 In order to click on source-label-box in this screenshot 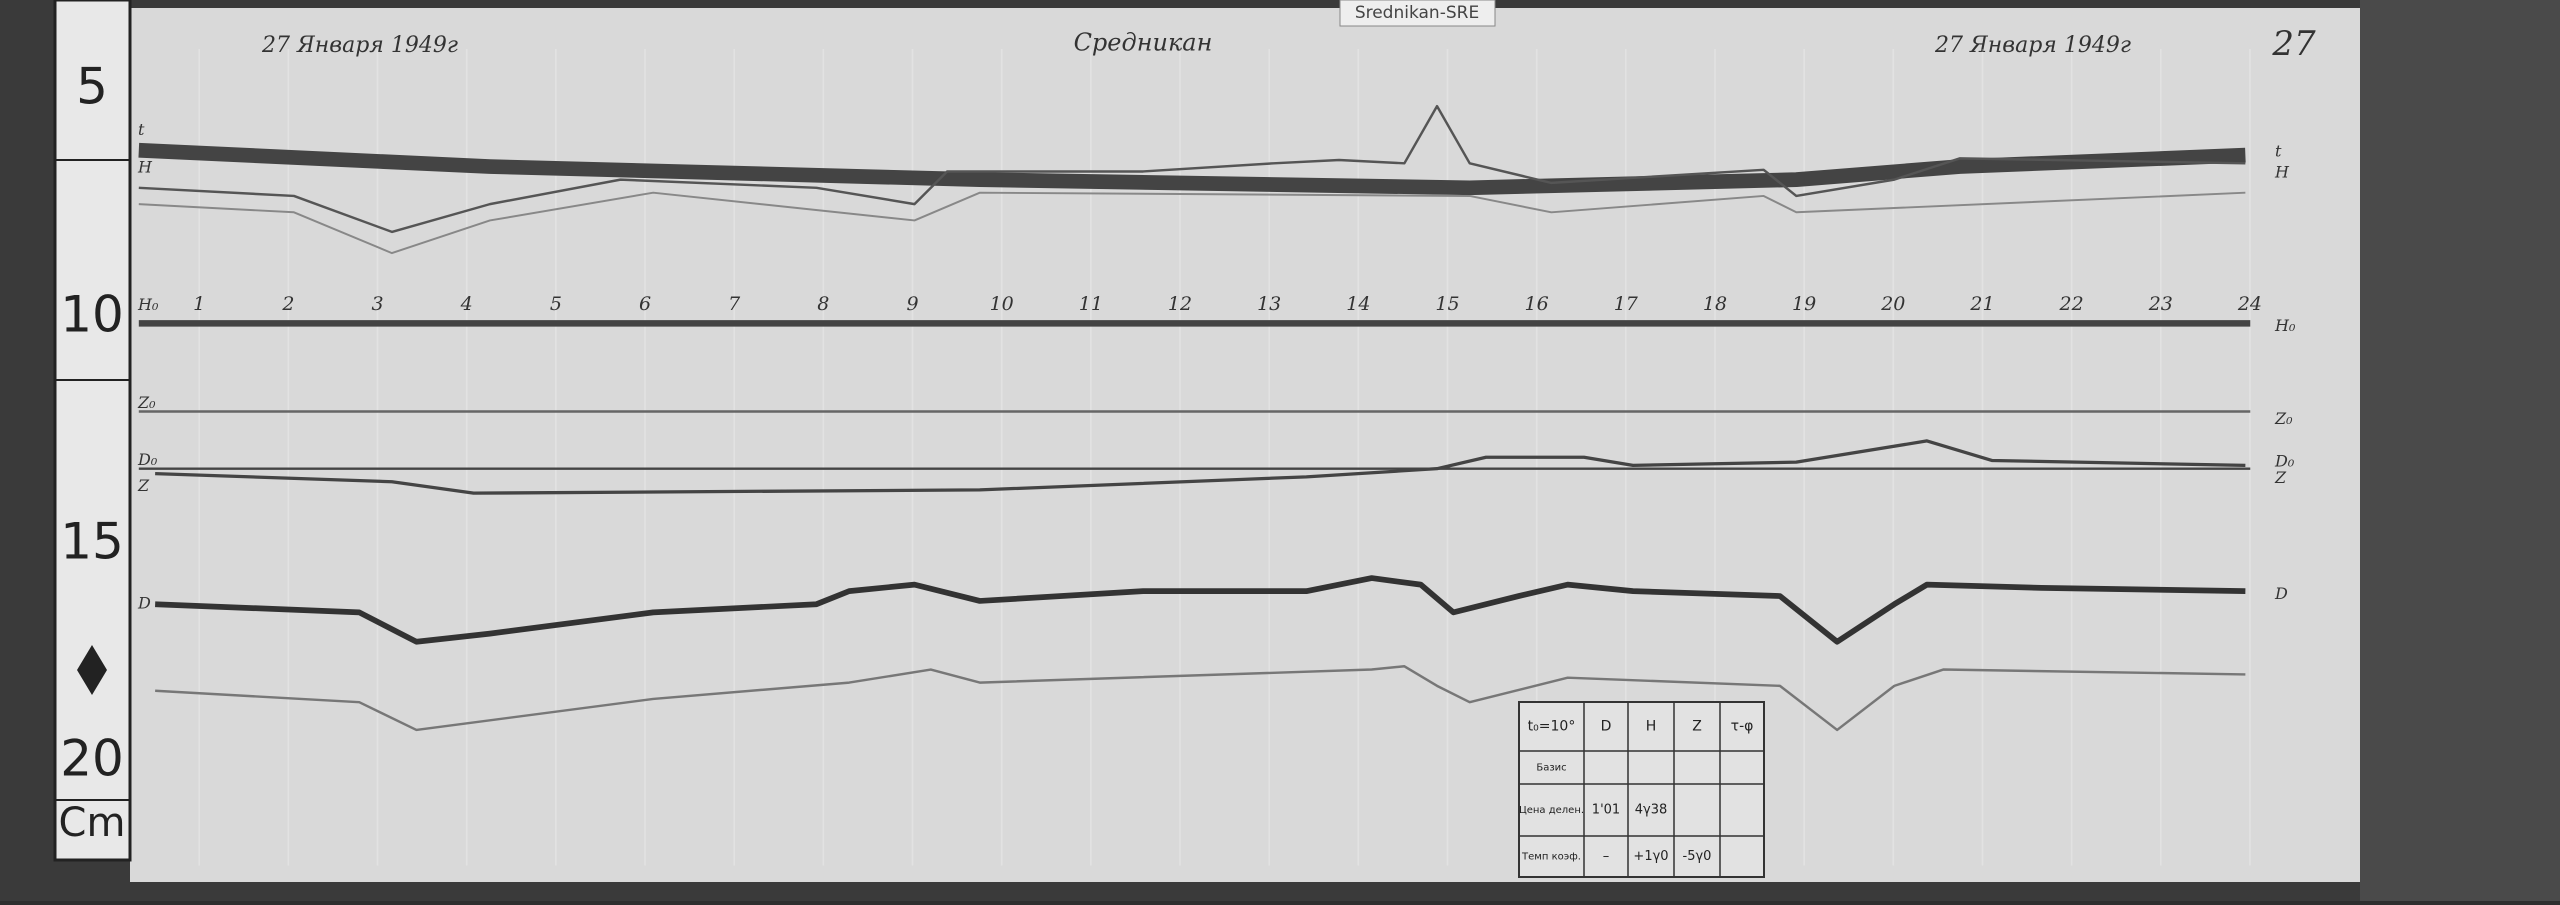, I will do `click(1417, 13)`.